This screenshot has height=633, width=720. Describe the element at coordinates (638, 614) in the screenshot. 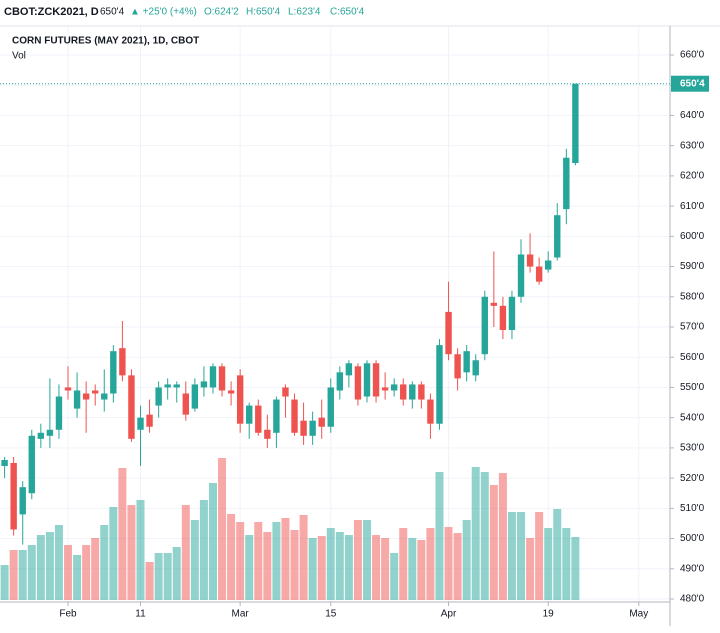

I see `x-tick-label: May` at that location.